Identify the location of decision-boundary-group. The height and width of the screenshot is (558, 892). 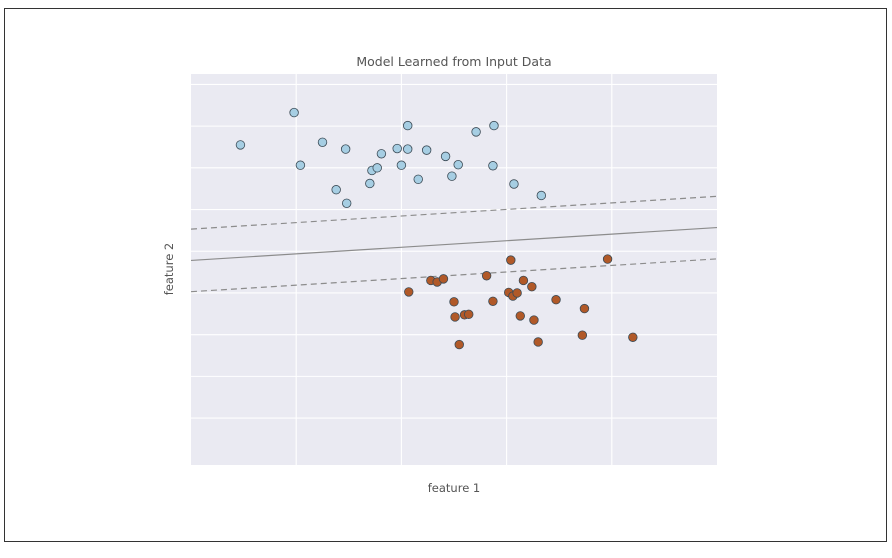
(454, 244).